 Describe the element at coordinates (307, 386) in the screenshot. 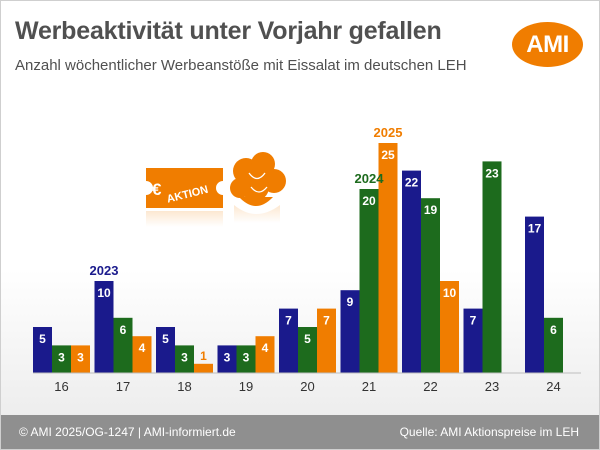

I see `x-tick-label: 20` at that location.